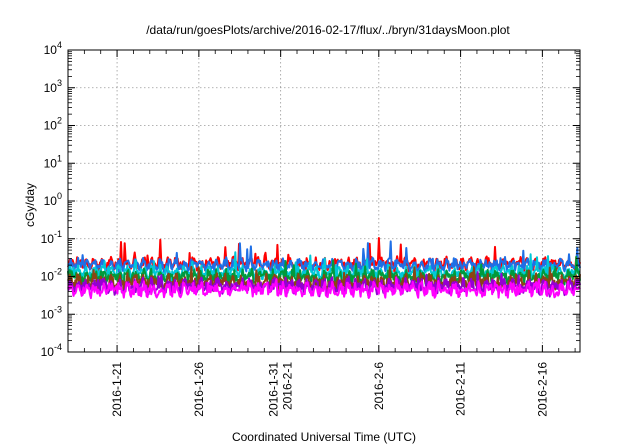 The width and height of the screenshot is (640, 448). I want to click on y-tick-label: 10², so click(53, 124).